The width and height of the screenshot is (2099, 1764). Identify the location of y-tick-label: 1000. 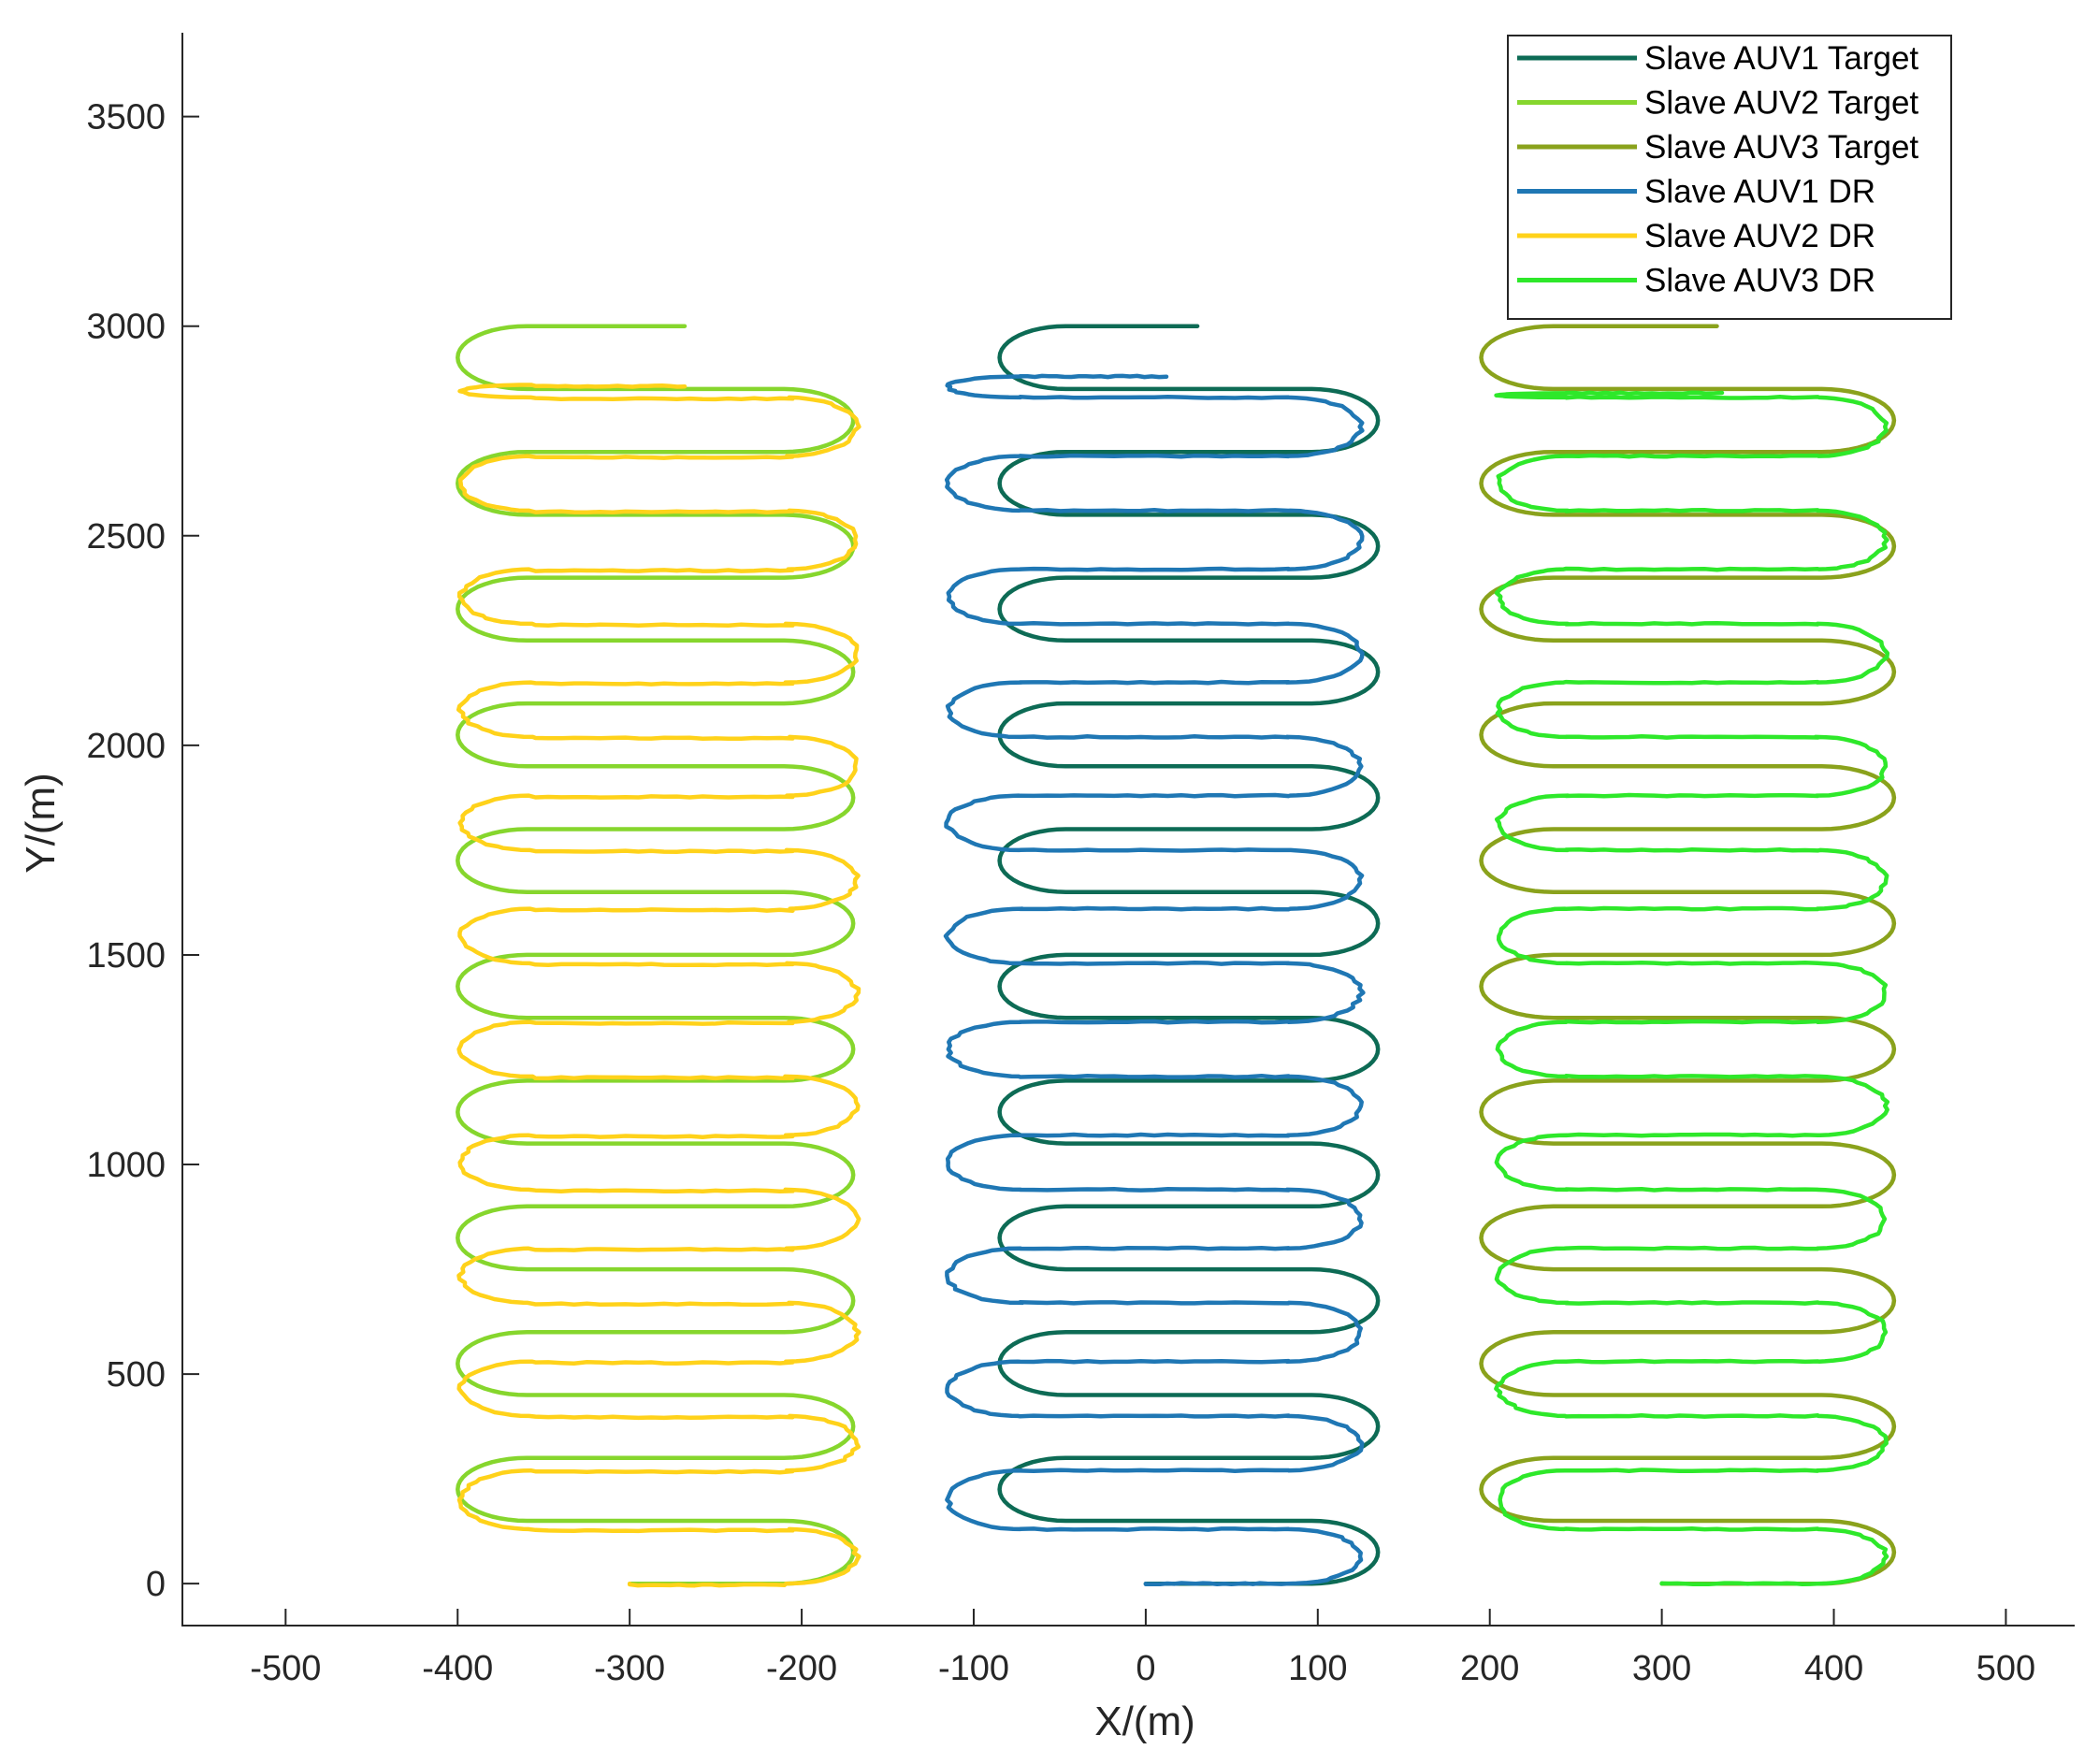
(126, 1165).